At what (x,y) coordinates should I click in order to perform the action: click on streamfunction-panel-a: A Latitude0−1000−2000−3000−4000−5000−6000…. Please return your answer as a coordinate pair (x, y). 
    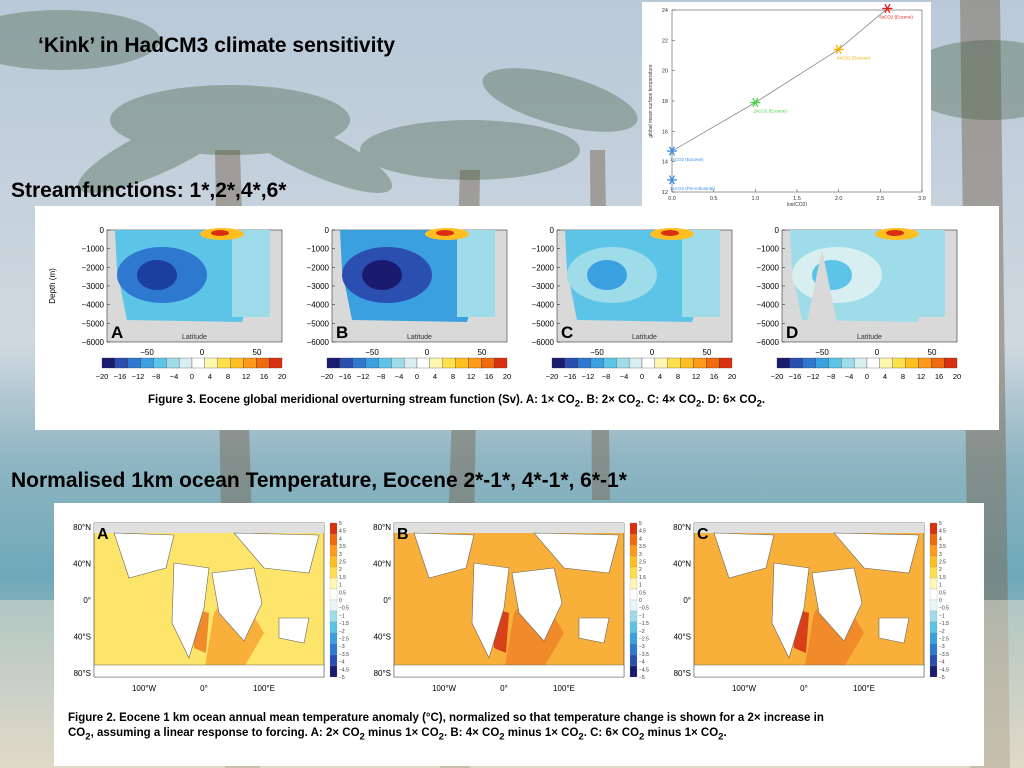
    Looking at the image, I should click on (167, 303).